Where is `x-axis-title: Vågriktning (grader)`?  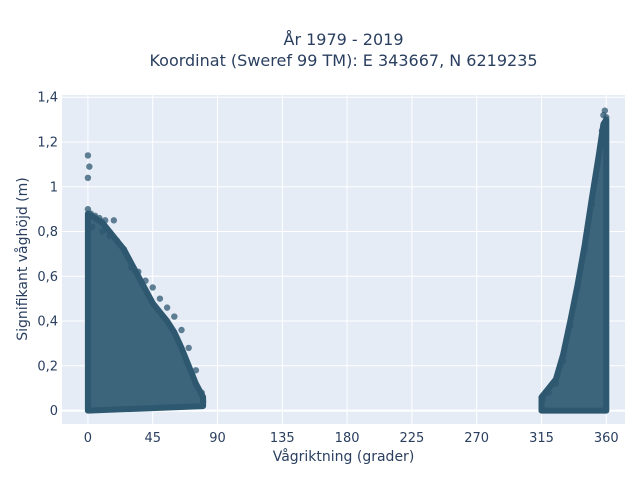
x-axis-title: Vågriktning (grader) is located at coordinates (344, 456).